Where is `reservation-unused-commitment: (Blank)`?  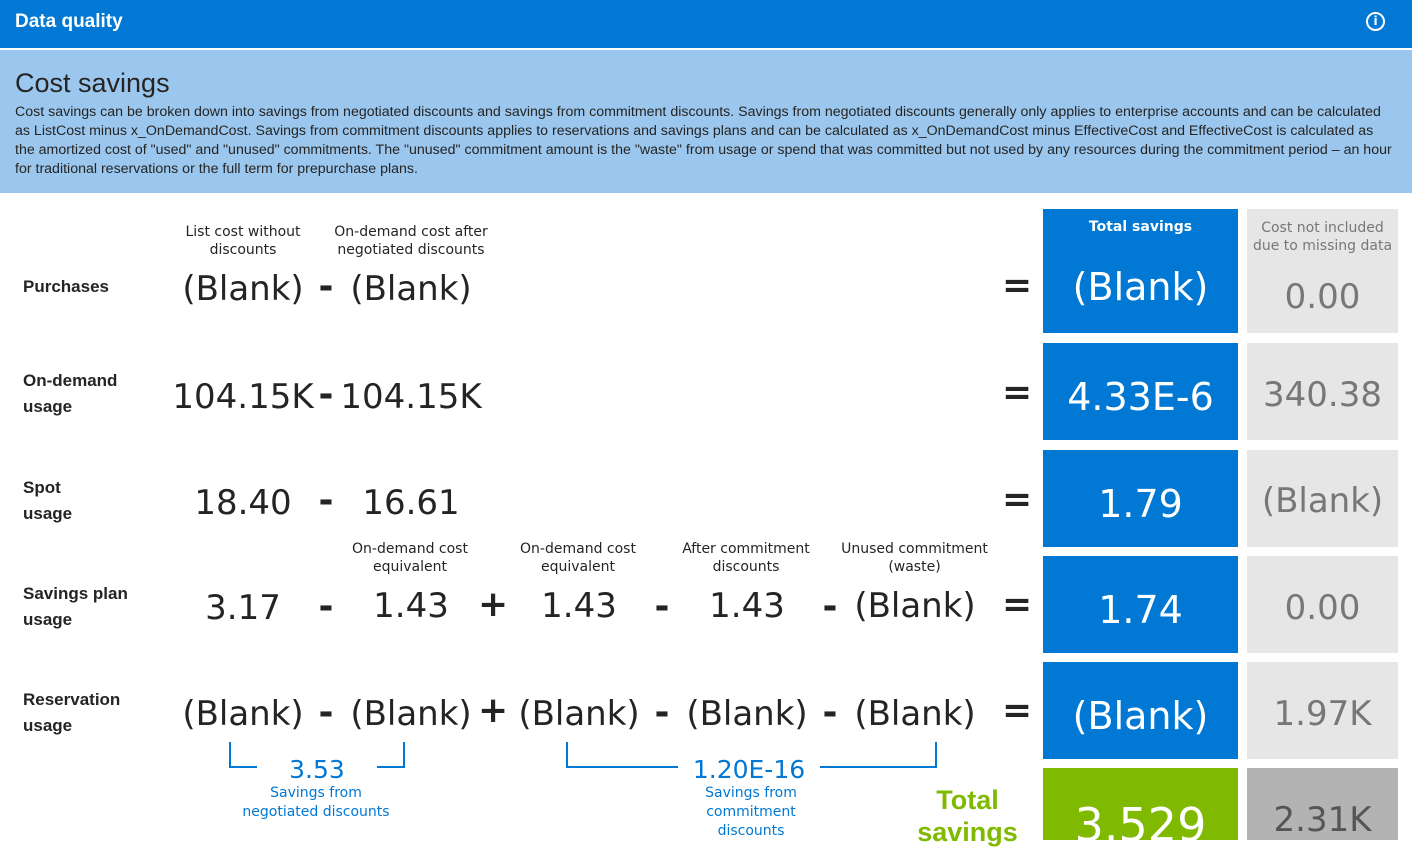
reservation-unused-commitment: (Blank) is located at coordinates (915, 714).